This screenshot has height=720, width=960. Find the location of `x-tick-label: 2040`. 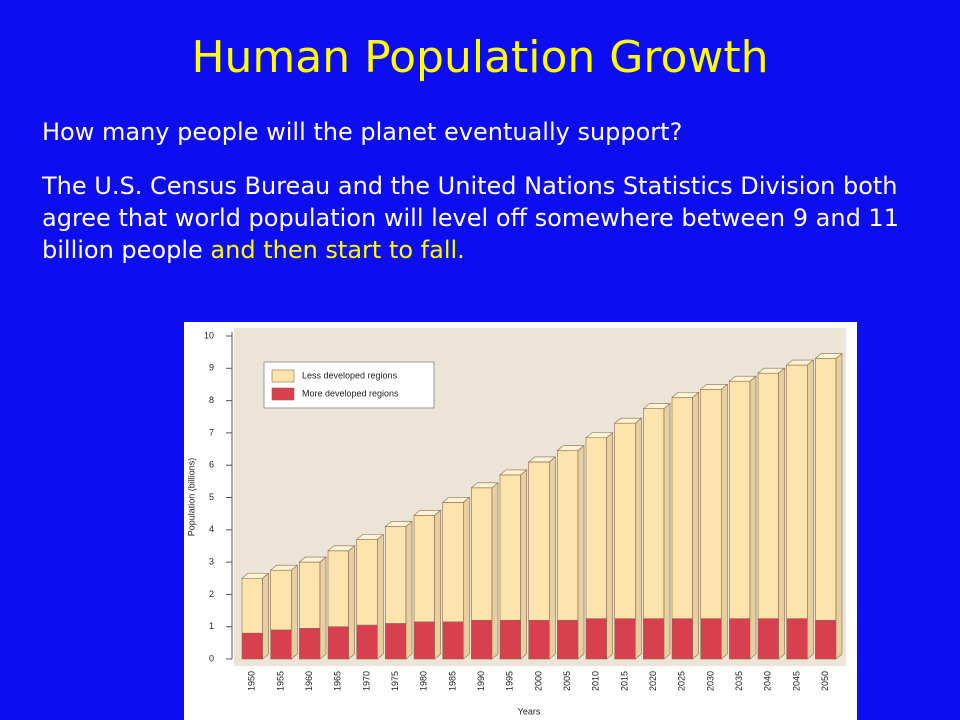

x-tick-label: 2040 is located at coordinates (768, 681).